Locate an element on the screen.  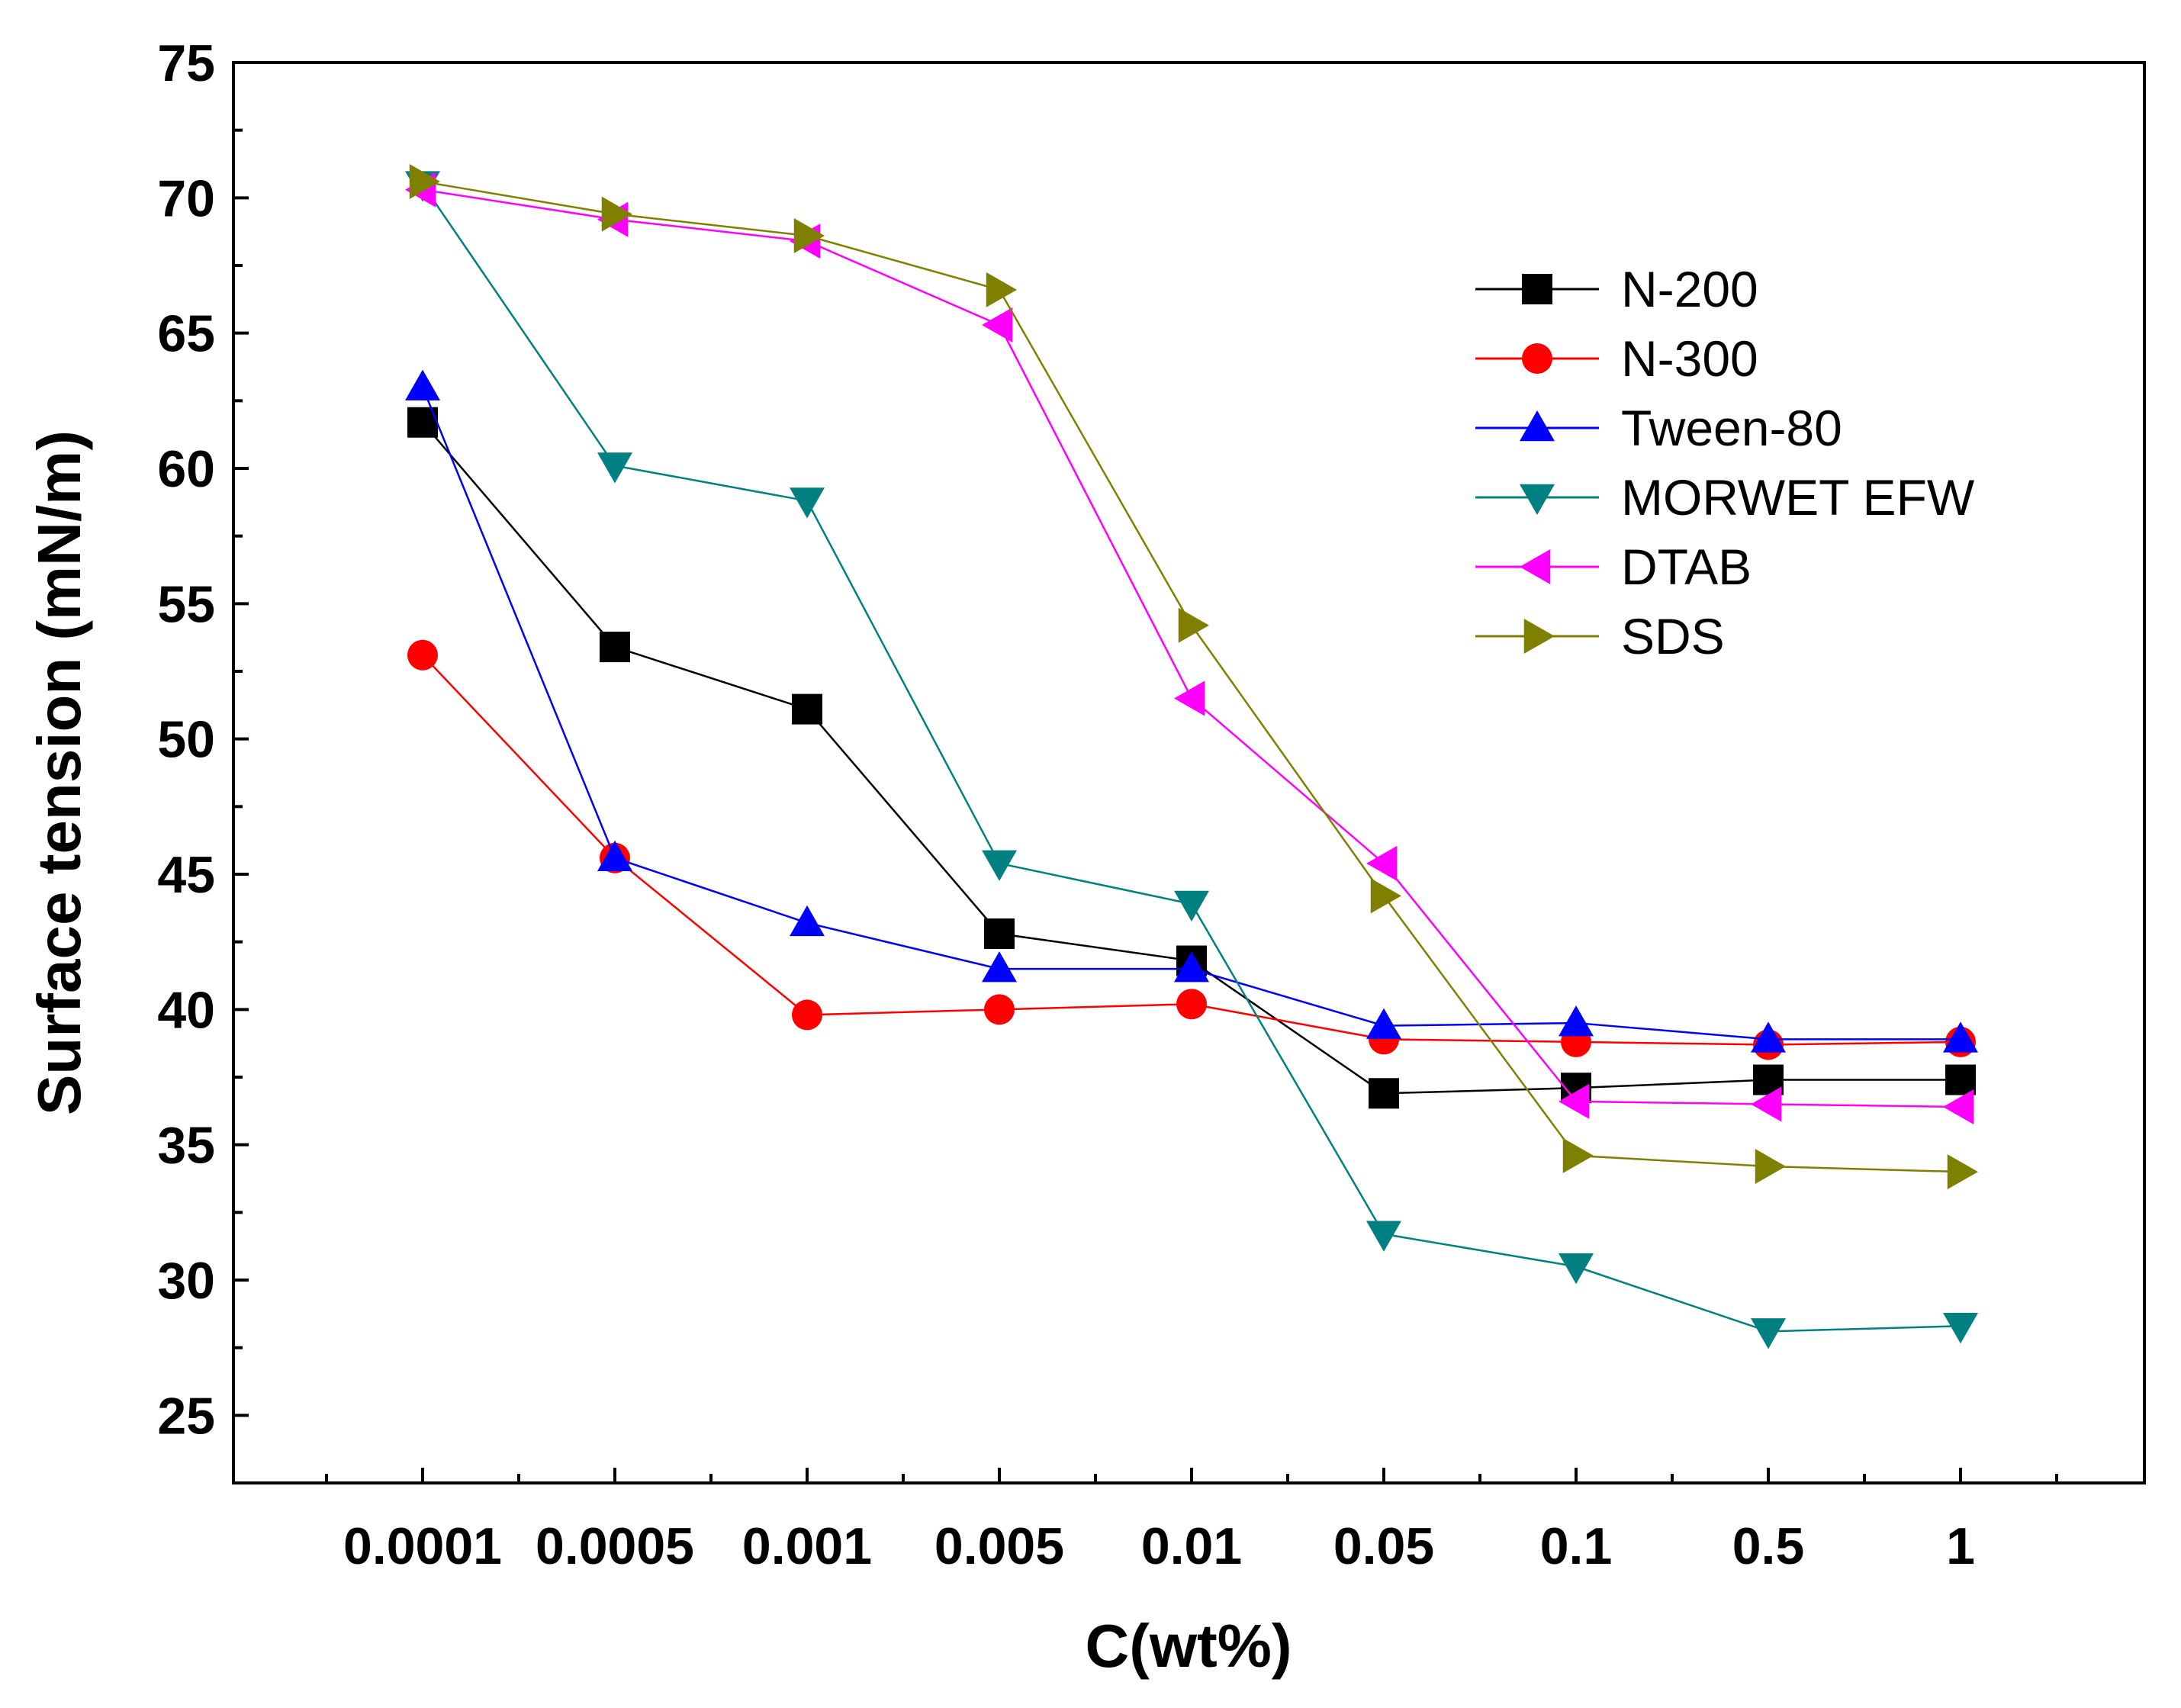
x-tick-label: 0.01 is located at coordinates (1191, 1546).